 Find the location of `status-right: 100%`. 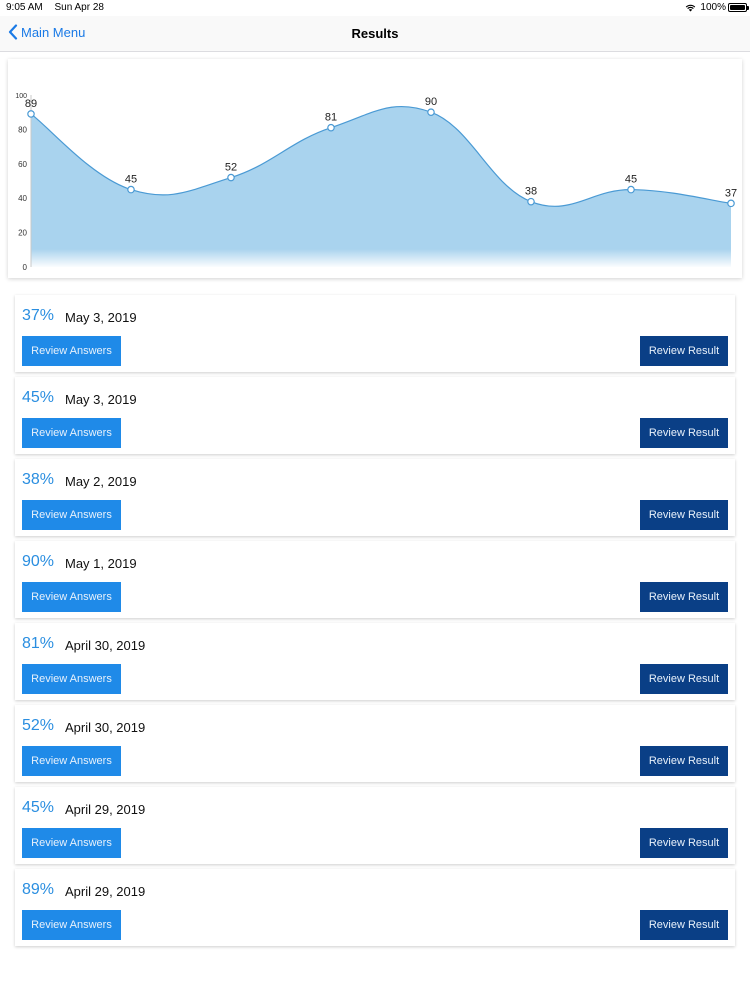

status-right: 100% is located at coordinates (705, 7).